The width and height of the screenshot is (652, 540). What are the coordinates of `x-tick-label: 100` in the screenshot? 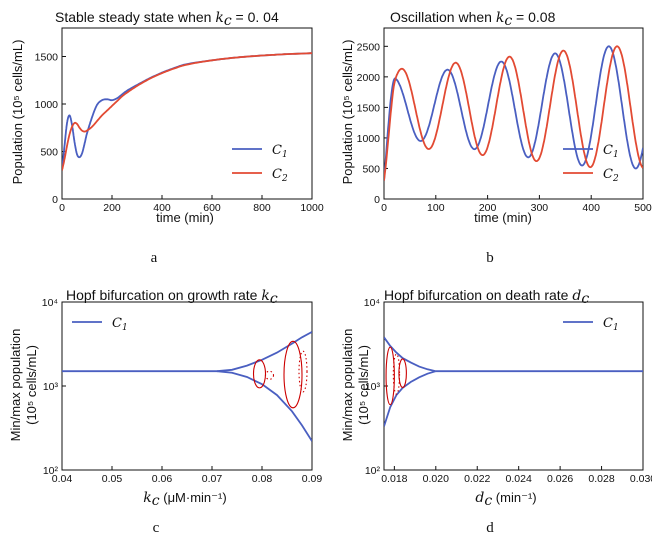 It's located at (436, 208).